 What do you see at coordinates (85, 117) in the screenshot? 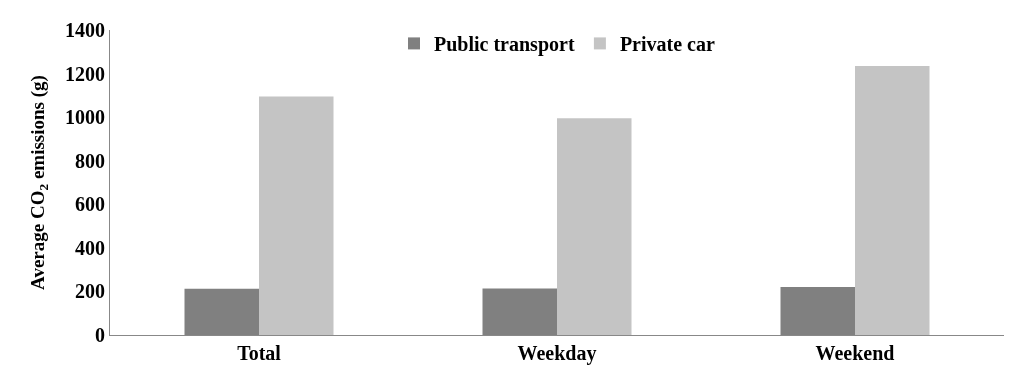
I see `y-tick-label: 1000` at bounding box center [85, 117].